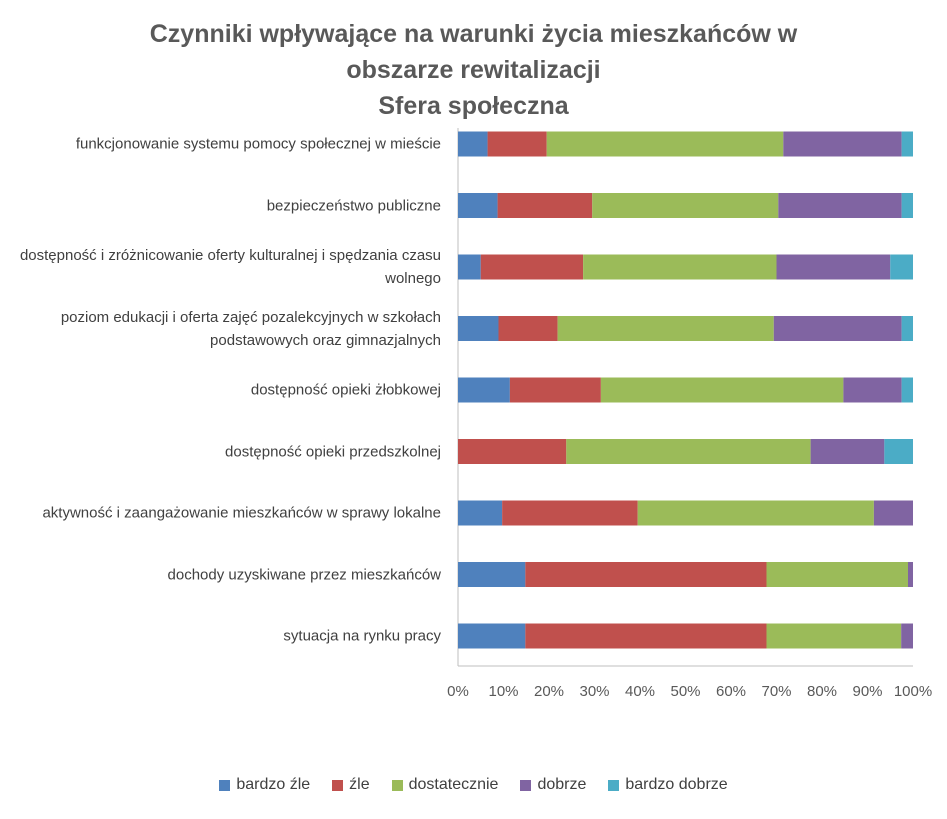  What do you see at coordinates (345, 390) in the screenshot?
I see `category-label: dostępność opieki żłobkowej` at bounding box center [345, 390].